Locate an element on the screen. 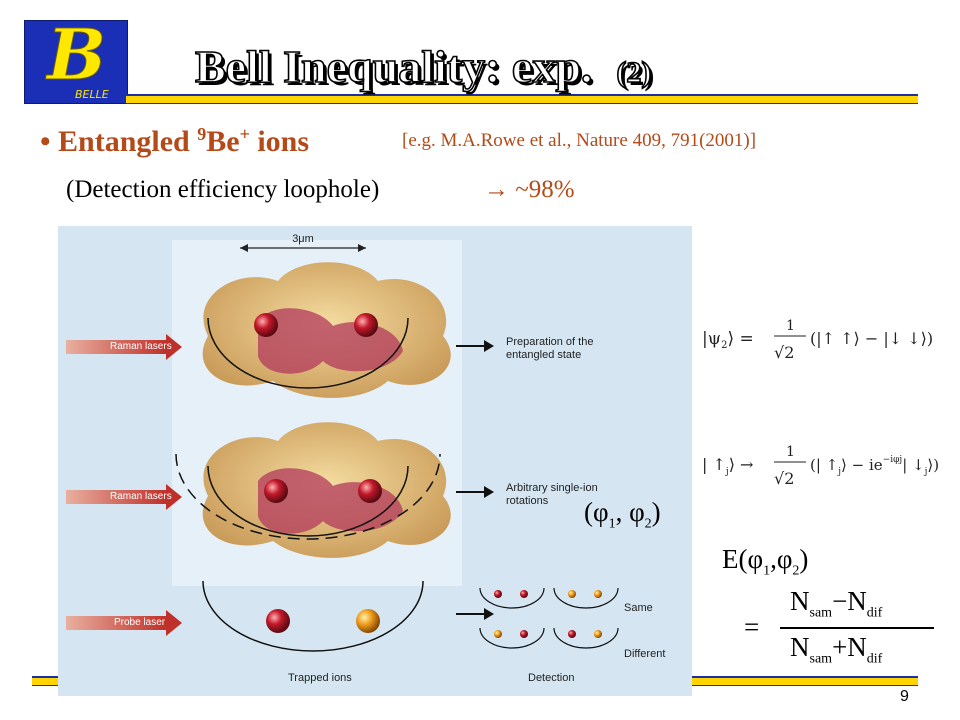 The height and width of the screenshot is (720, 960). correlation-E: E(φ1,φ2) is located at coordinates (765, 561).